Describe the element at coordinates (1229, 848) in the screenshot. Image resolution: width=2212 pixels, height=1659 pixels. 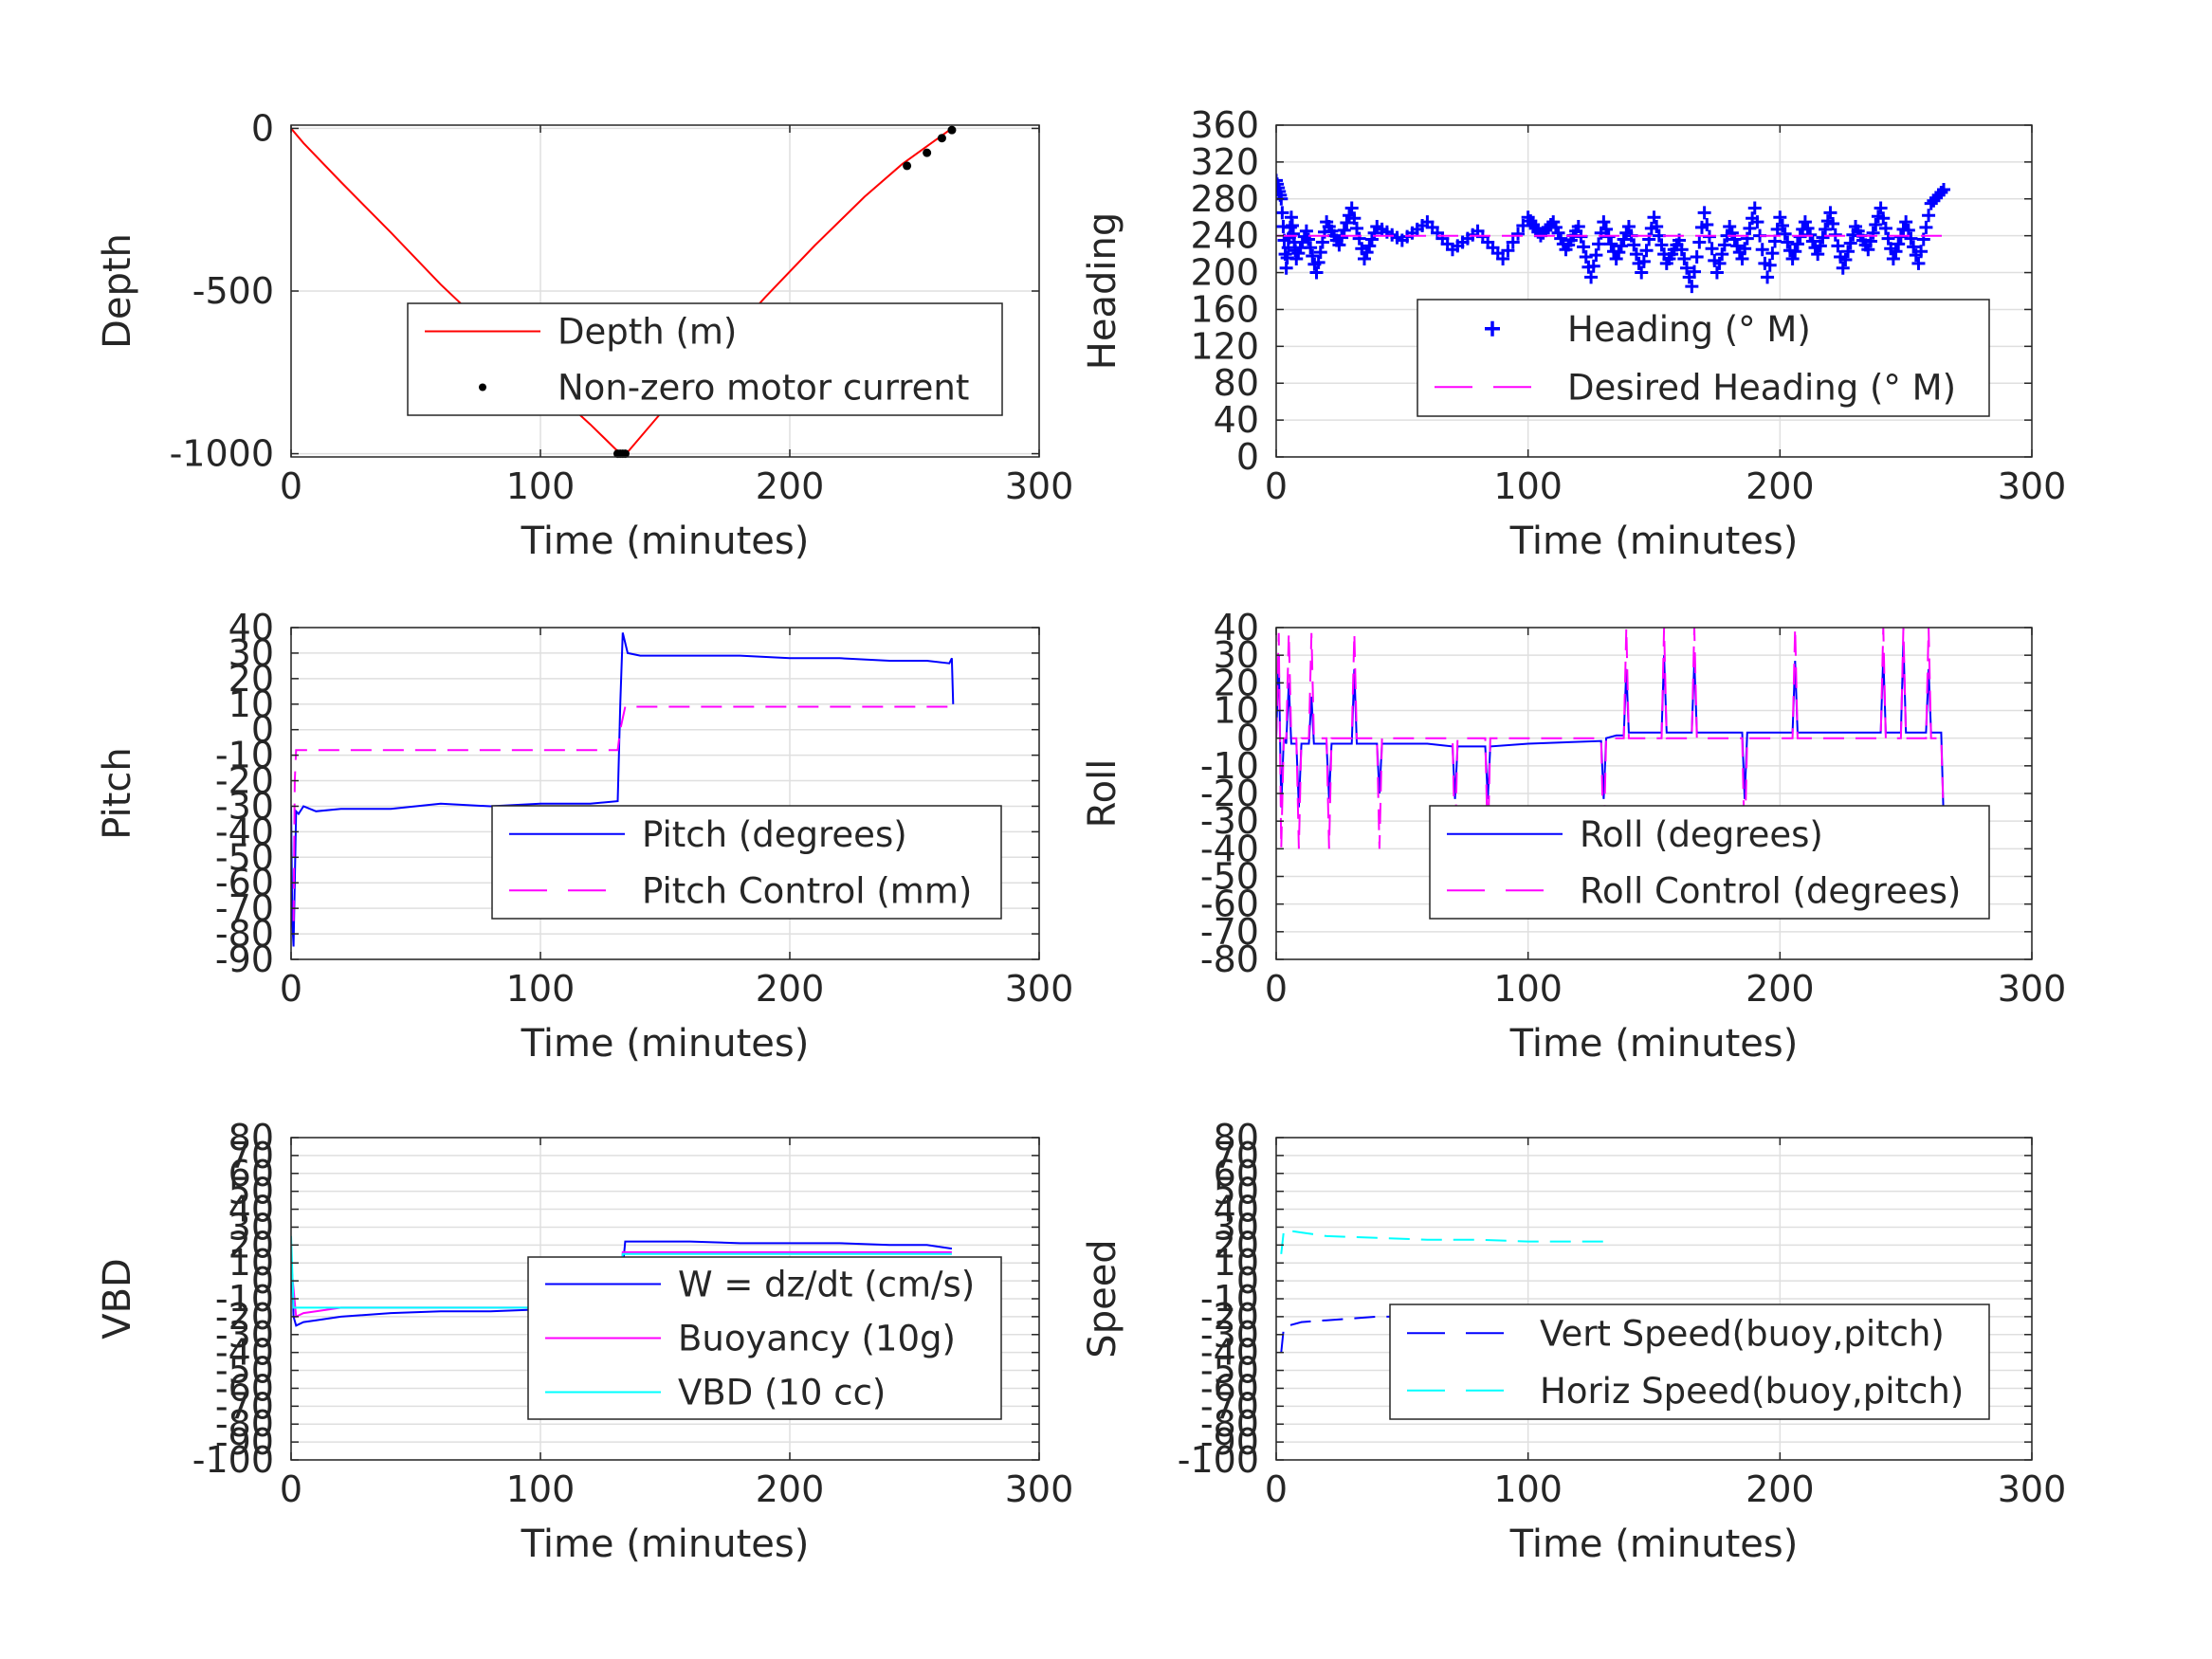
I see `roll-ytick-label: -40` at that location.